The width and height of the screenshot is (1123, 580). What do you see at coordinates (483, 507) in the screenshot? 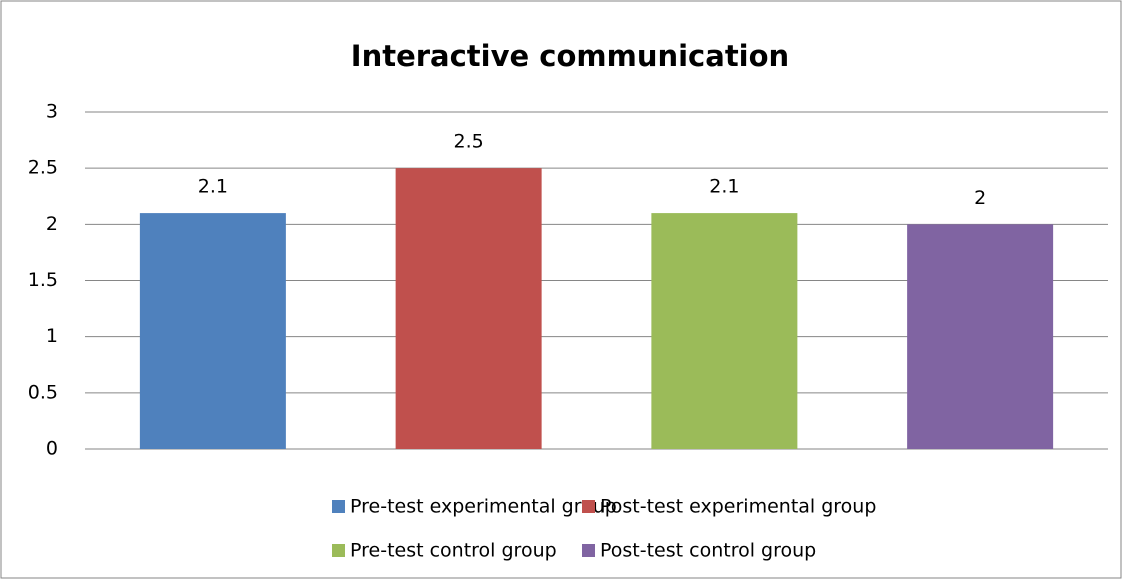
I see `legend-label: Pre-test experimental group` at bounding box center [483, 507].